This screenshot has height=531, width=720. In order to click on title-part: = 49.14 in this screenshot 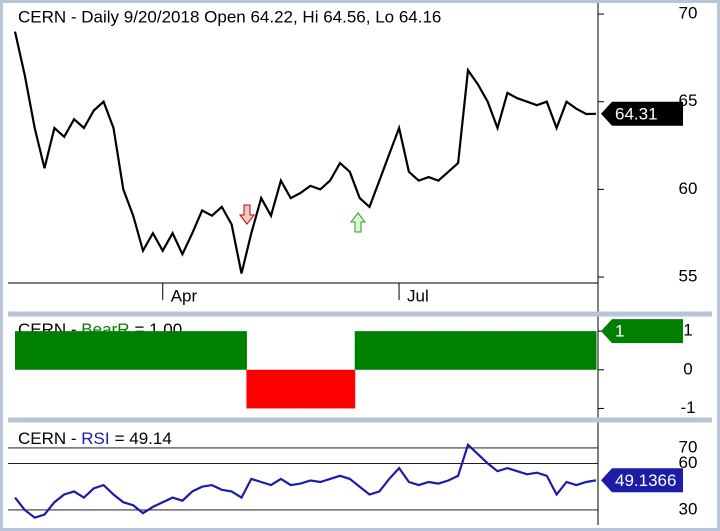, I will do `click(143, 438)`.